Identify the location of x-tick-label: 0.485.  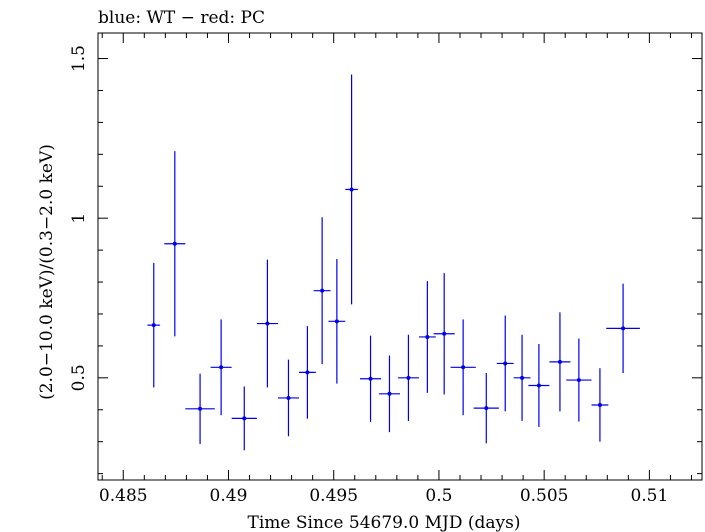
(123, 496).